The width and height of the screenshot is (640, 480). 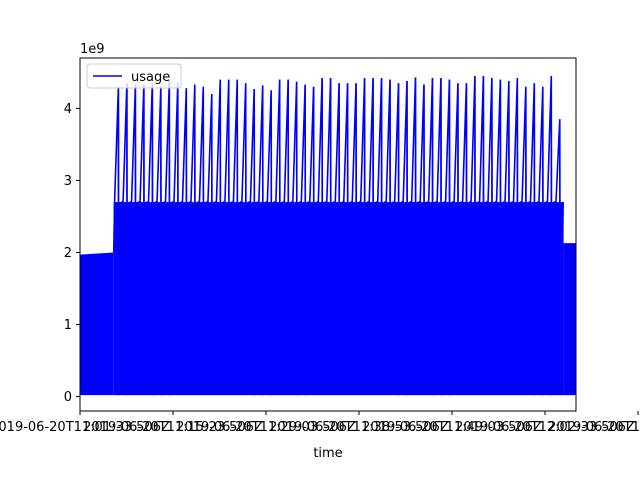 What do you see at coordinates (92, 49) in the screenshot?
I see `y-offset-label: 1e9` at bounding box center [92, 49].